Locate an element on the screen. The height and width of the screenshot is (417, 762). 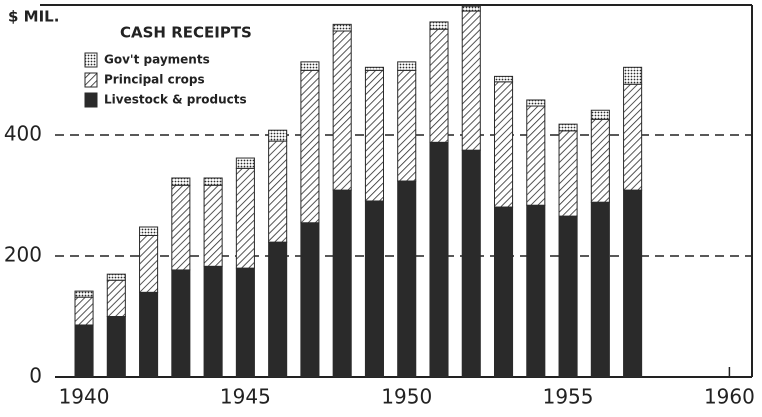
legend-label: Livestock & products is located at coordinates (175, 100).